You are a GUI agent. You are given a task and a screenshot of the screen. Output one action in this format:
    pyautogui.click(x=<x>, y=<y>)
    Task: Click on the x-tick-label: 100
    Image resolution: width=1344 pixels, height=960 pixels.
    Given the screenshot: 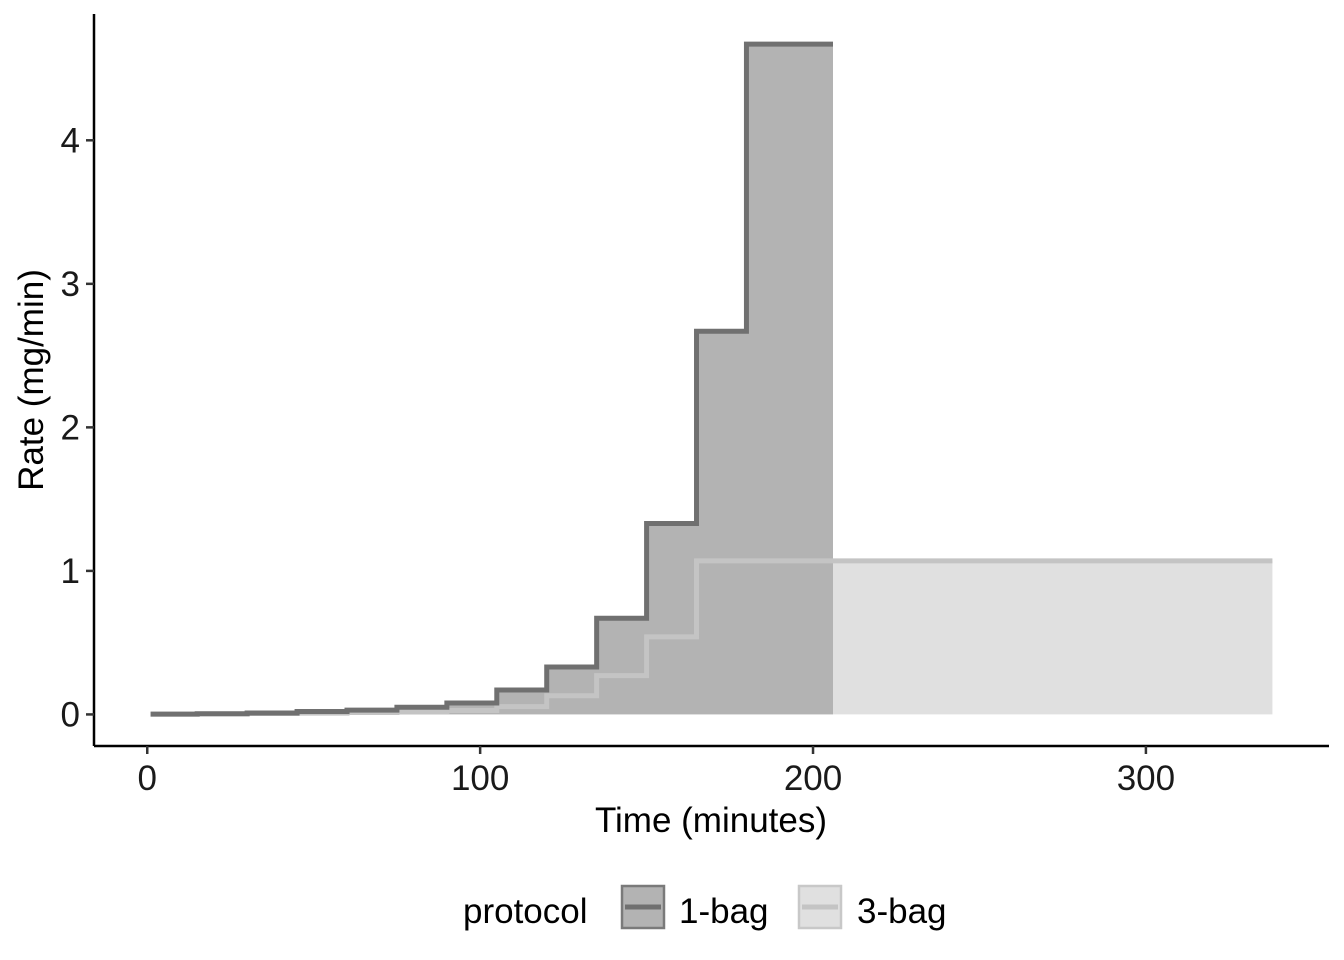 What is the action you would take?
    pyautogui.click(x=480, y=778)
    